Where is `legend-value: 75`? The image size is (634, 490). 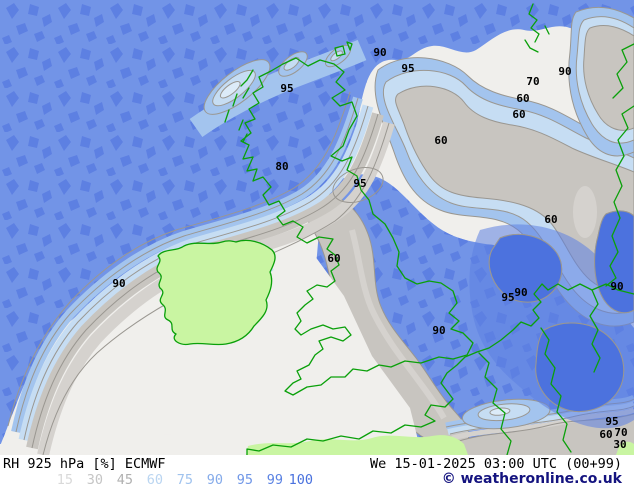 legend-value: 75 is located at coordinates (184, 480).